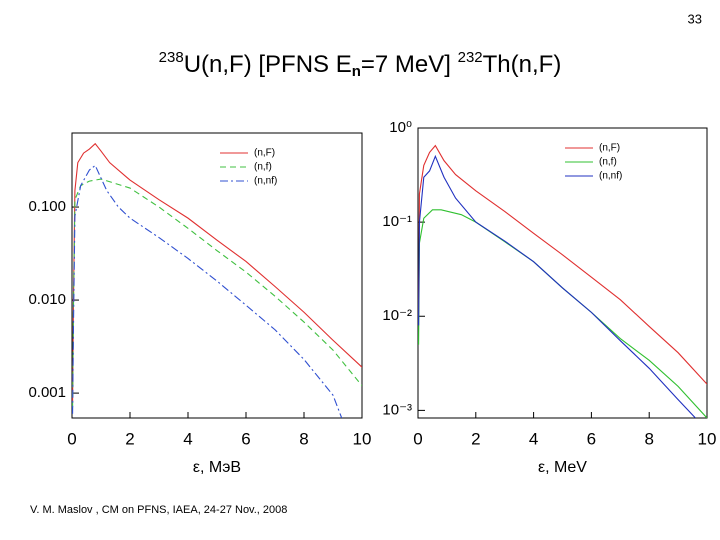  What do you see at coordinates (268, 64) in the screenshot?
I see `title-part: U(n,F) [PFNS E` at bounding box center [268, 64].